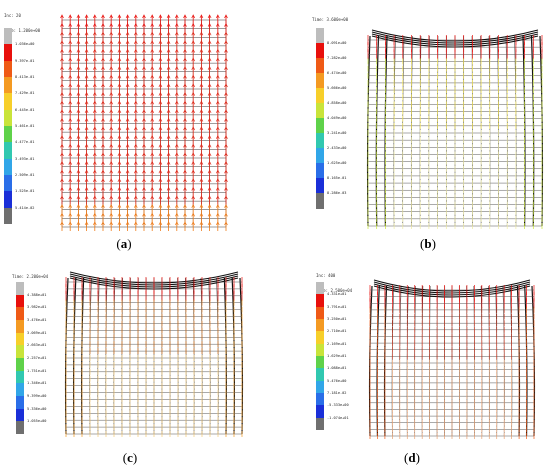 This screenshot has width=550, height=469. I want to click on vector-field-plot, so click(455, 129).